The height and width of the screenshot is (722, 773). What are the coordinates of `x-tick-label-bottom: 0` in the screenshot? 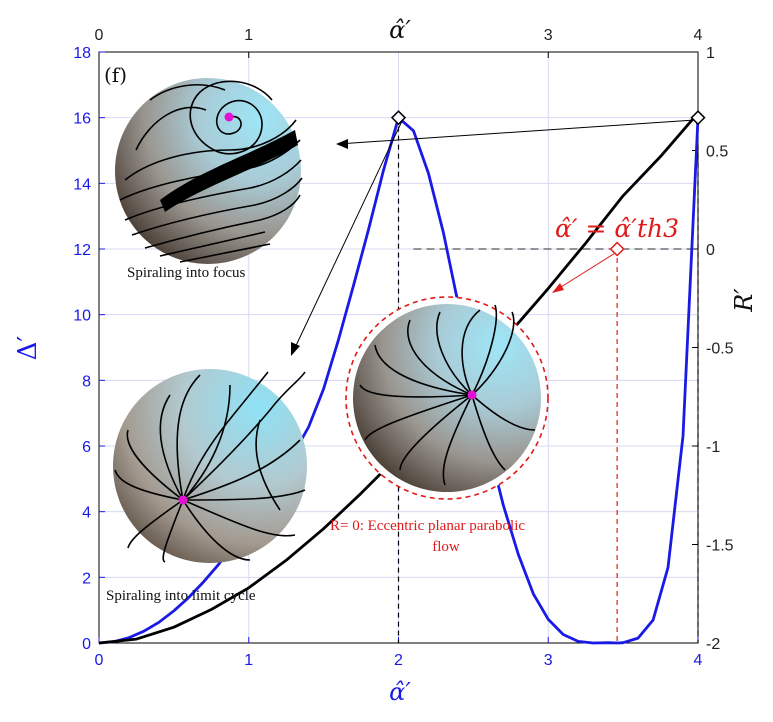 It's located at (99, 660).